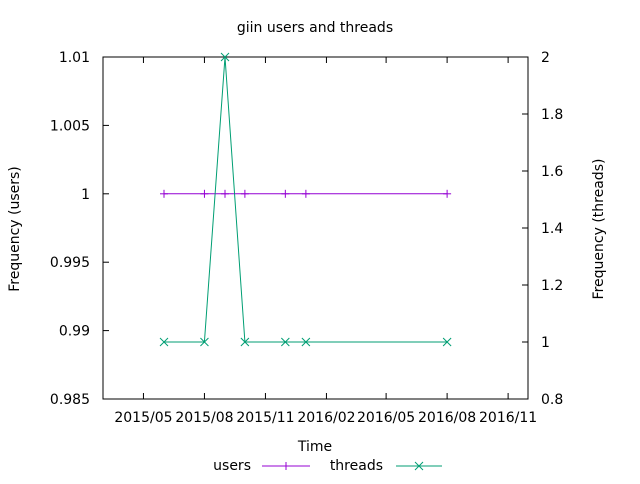  Describe the element at coordinates (315, 28) in the screenshot. I see `chart-title: giin users and threads` at that location.